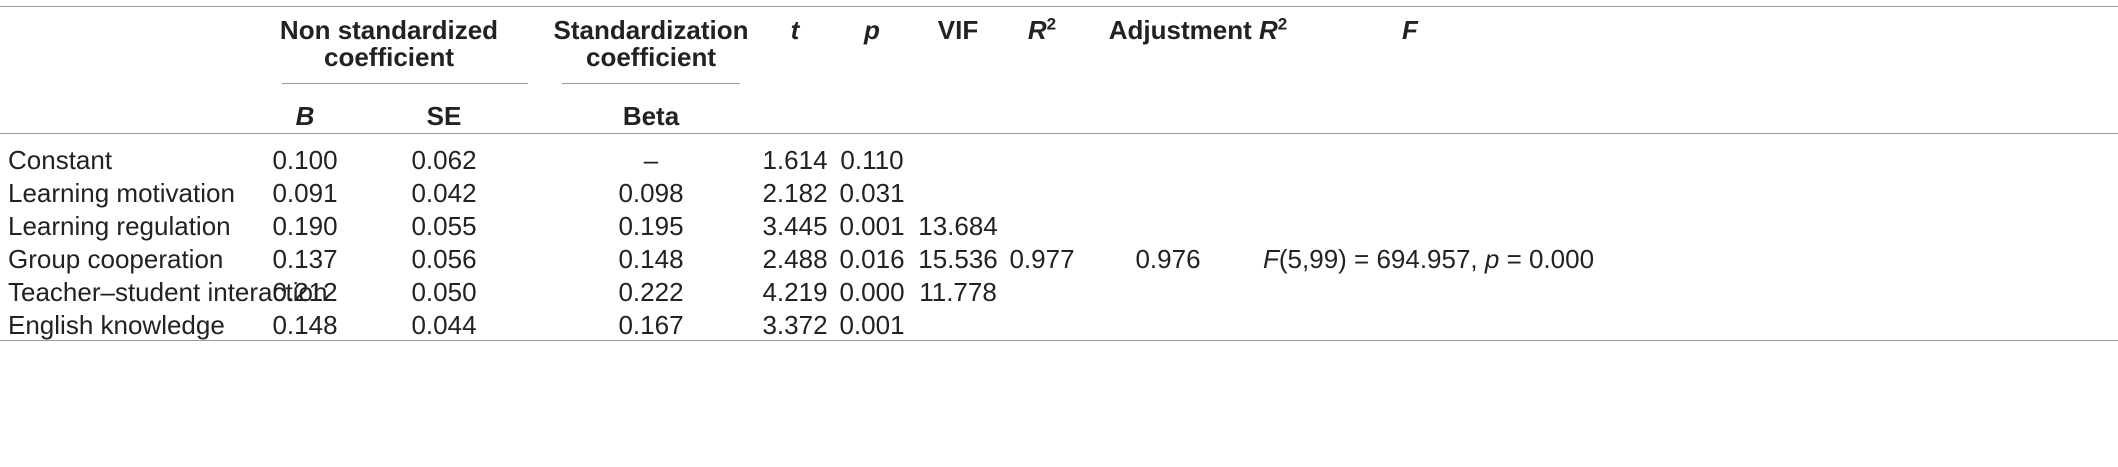 Image resolution: width=2118 pixels, height=467 pixels. Describe the element at coordinates (389, 57) in the screenshot. I see `header-group-nonstandardized-line2: coefficient` at that location.